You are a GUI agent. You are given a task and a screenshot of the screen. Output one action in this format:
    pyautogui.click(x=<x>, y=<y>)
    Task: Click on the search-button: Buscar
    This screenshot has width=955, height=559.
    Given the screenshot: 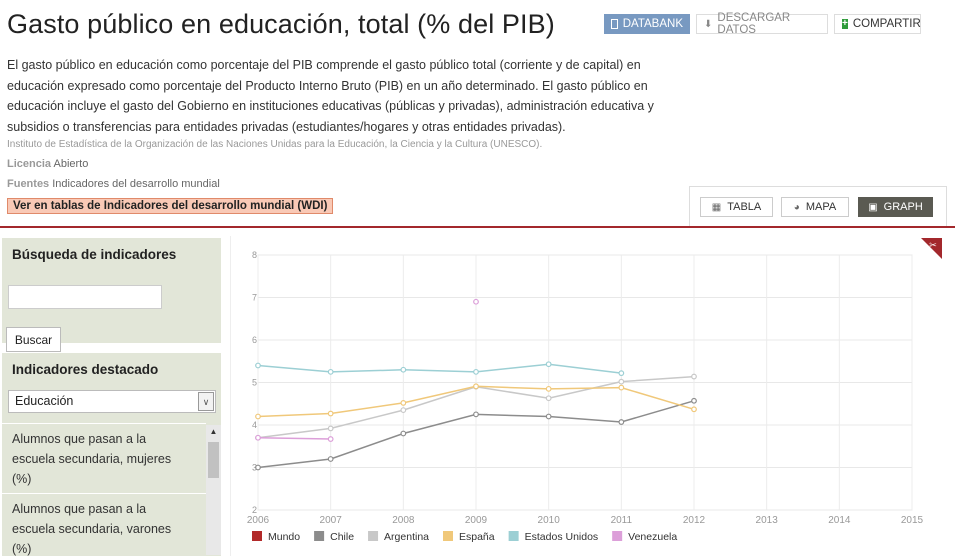 What is the action you would take?
    pyautogui.click(x=33, y=339)
    